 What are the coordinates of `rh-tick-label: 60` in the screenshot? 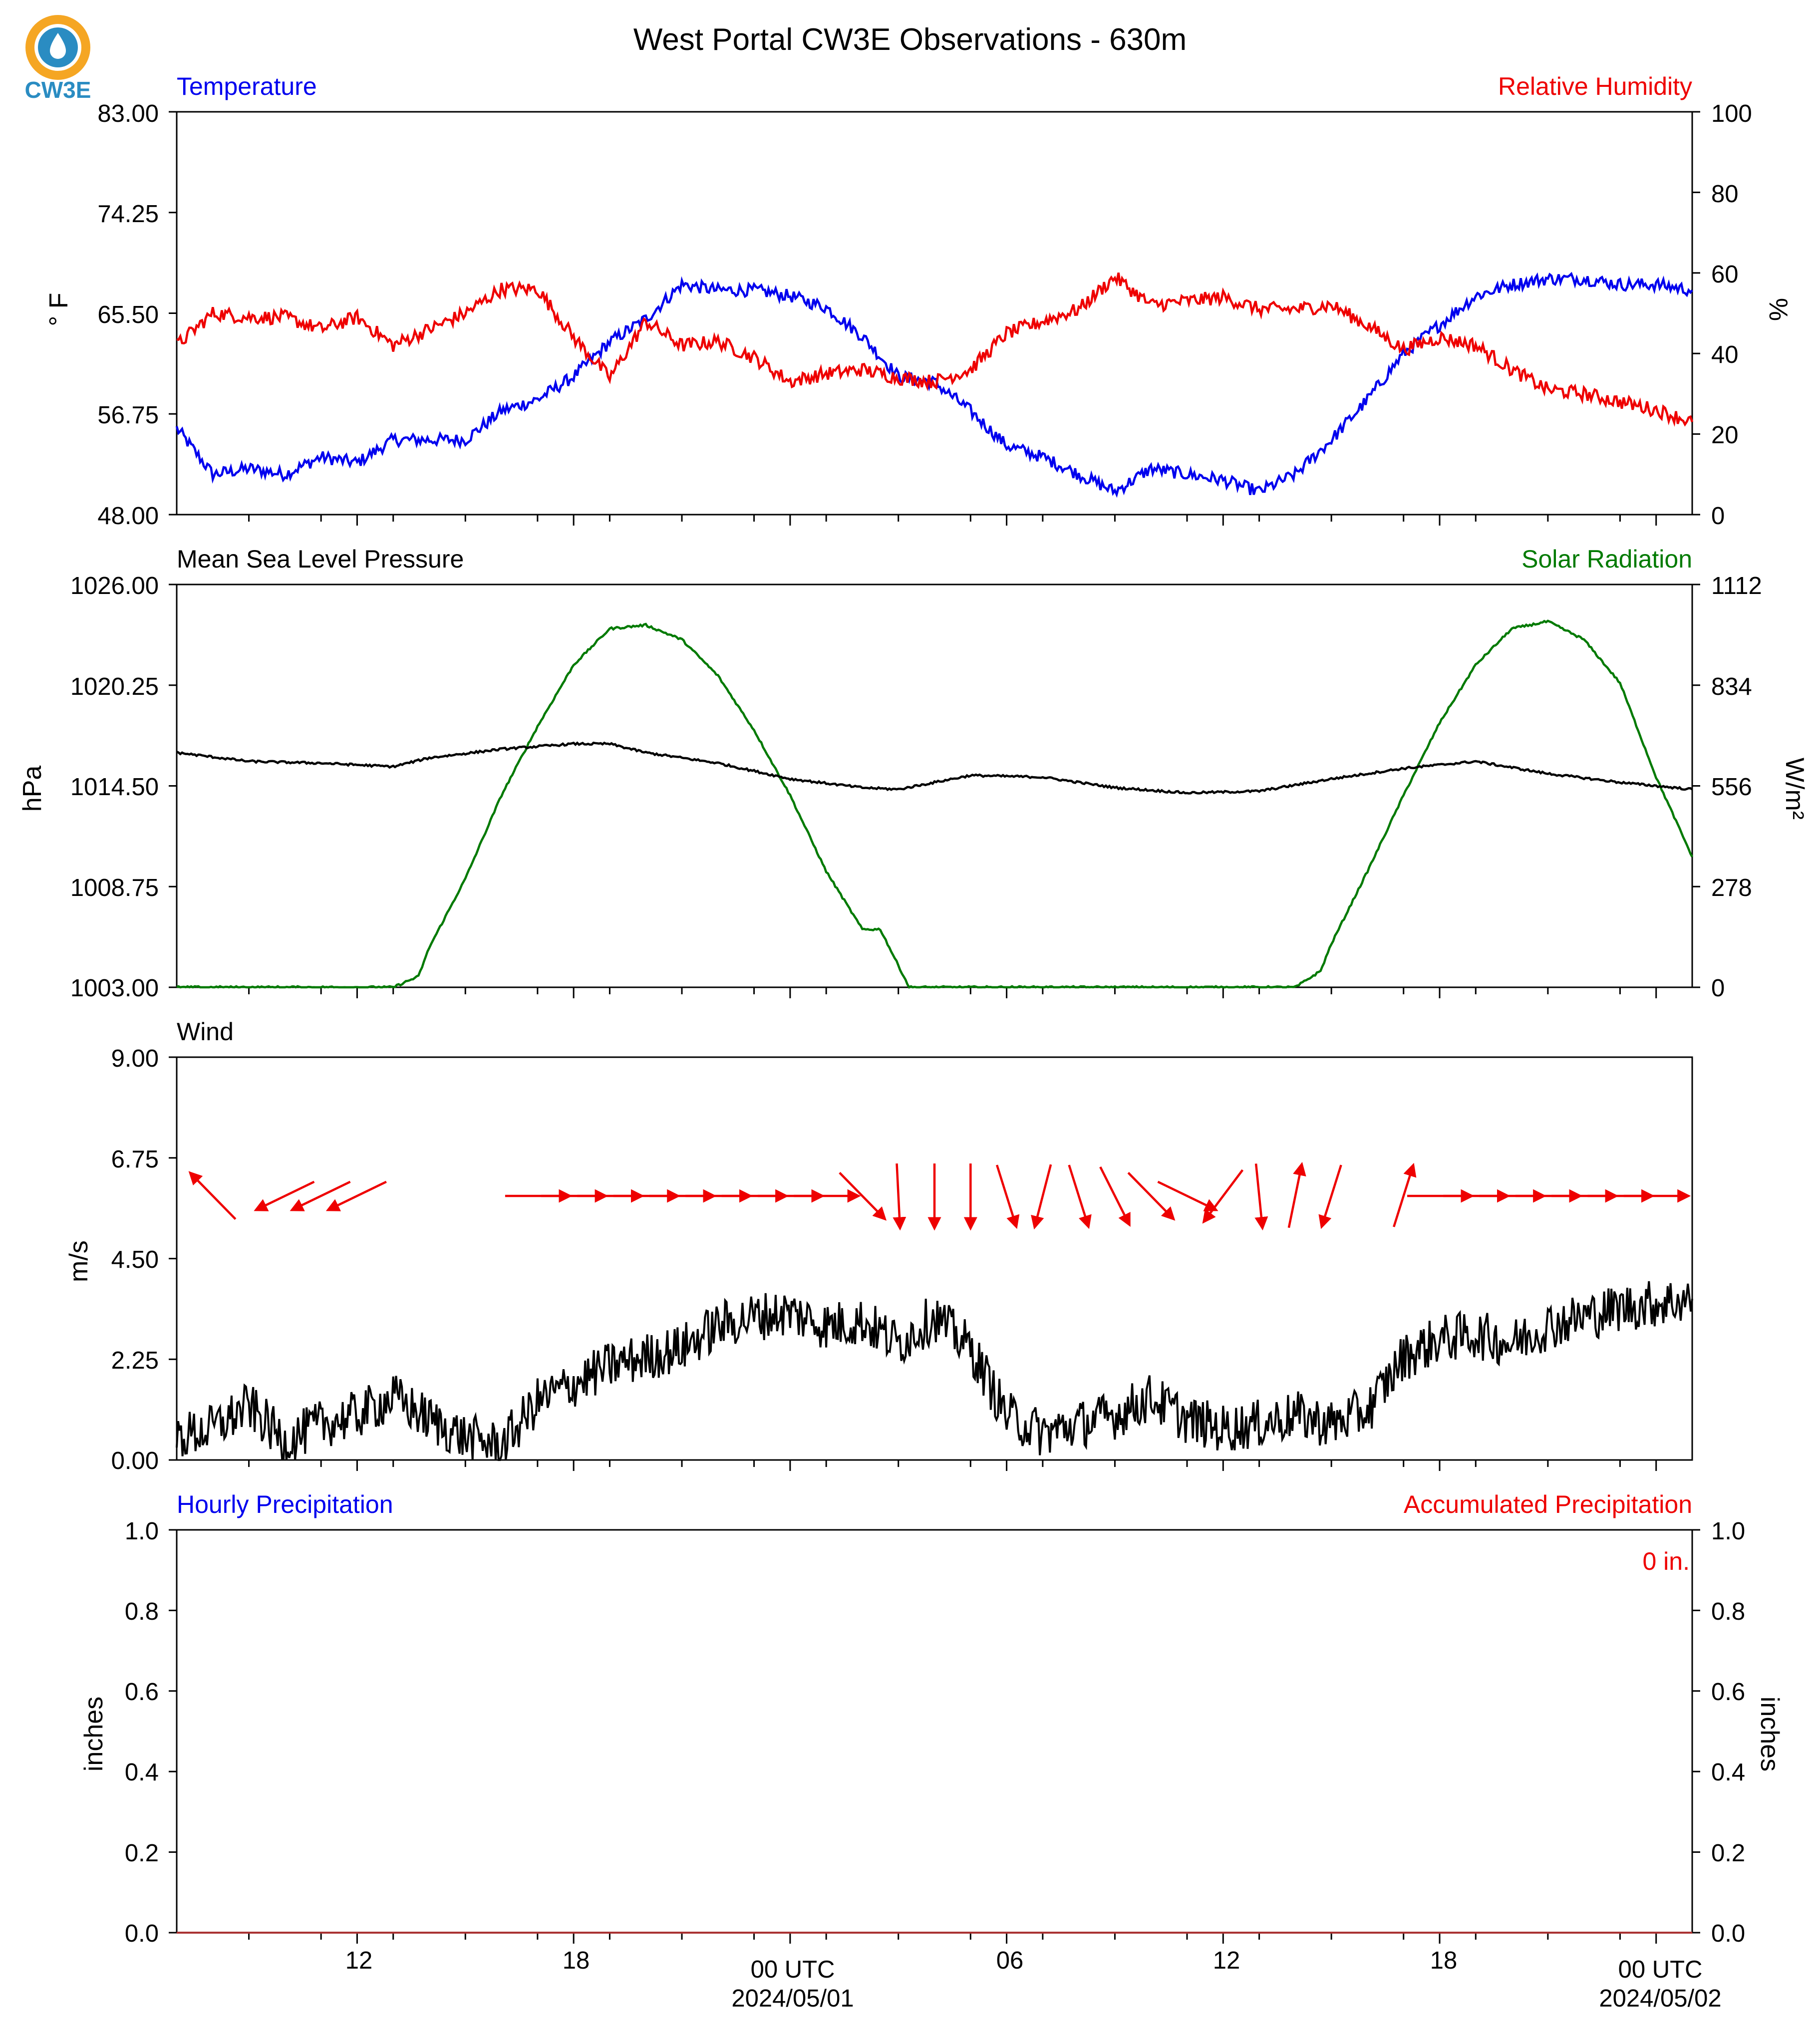 It's located at (1725, 274).